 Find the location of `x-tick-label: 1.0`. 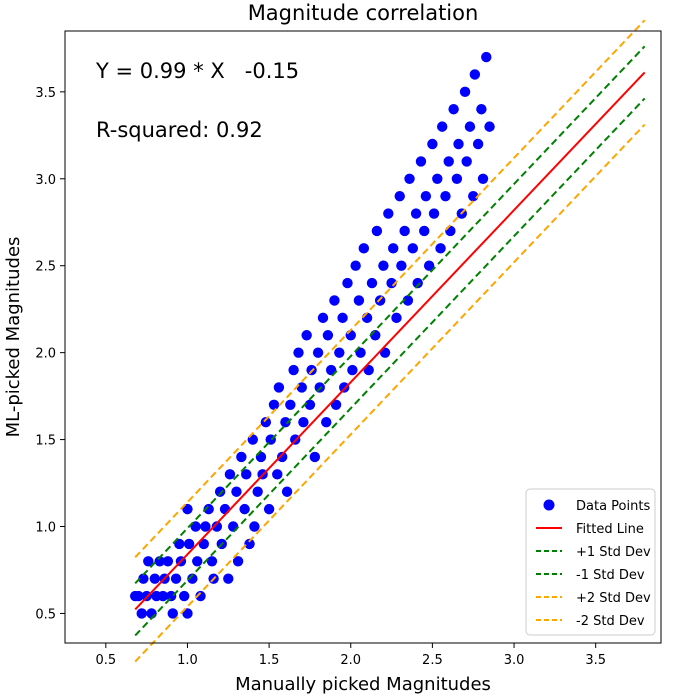

x-tick-label: 1.0 is located at coordinates (187, 660).